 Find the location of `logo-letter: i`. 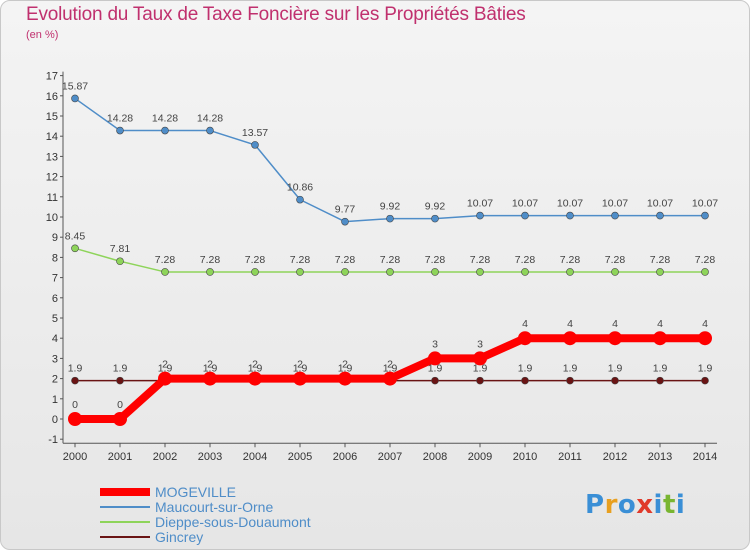

logo-letter: i is located at coordinates (658, 505).